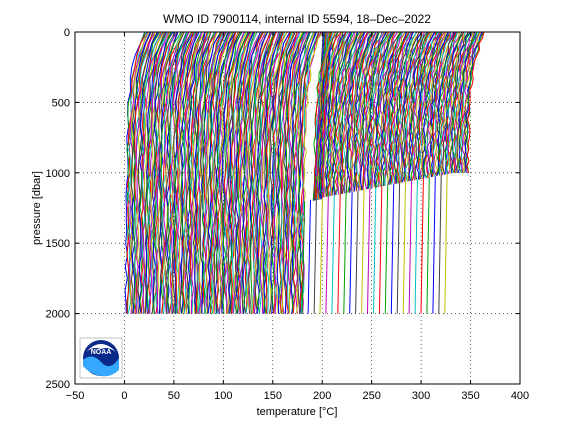 This screenshot has width=576, height=432. Describe the element at coordinates (223, 396) in the screenshot. I see `x-tick-label: 100` at that location.